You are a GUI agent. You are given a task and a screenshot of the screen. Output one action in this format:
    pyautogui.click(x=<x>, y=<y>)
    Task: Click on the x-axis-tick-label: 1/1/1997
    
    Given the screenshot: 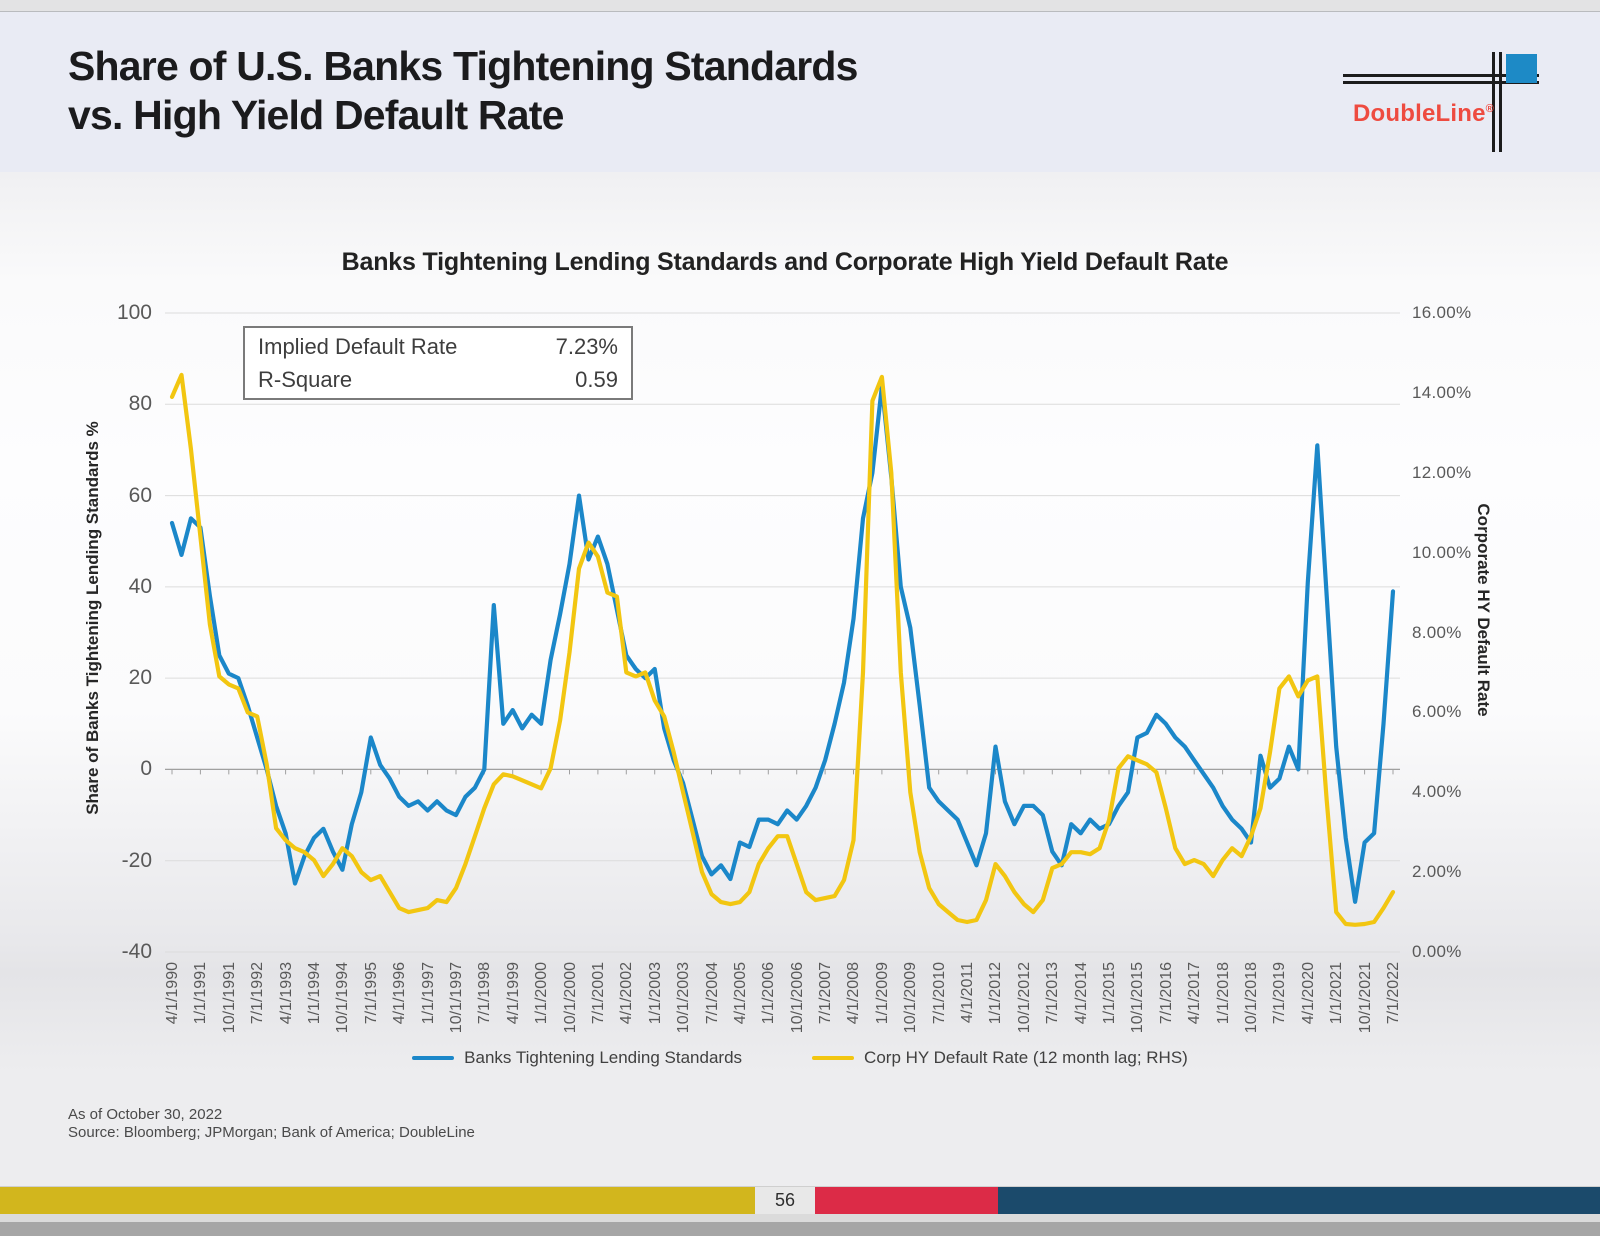 What is the action you would take?
    pyautogui.click(x=428, y=993)
    